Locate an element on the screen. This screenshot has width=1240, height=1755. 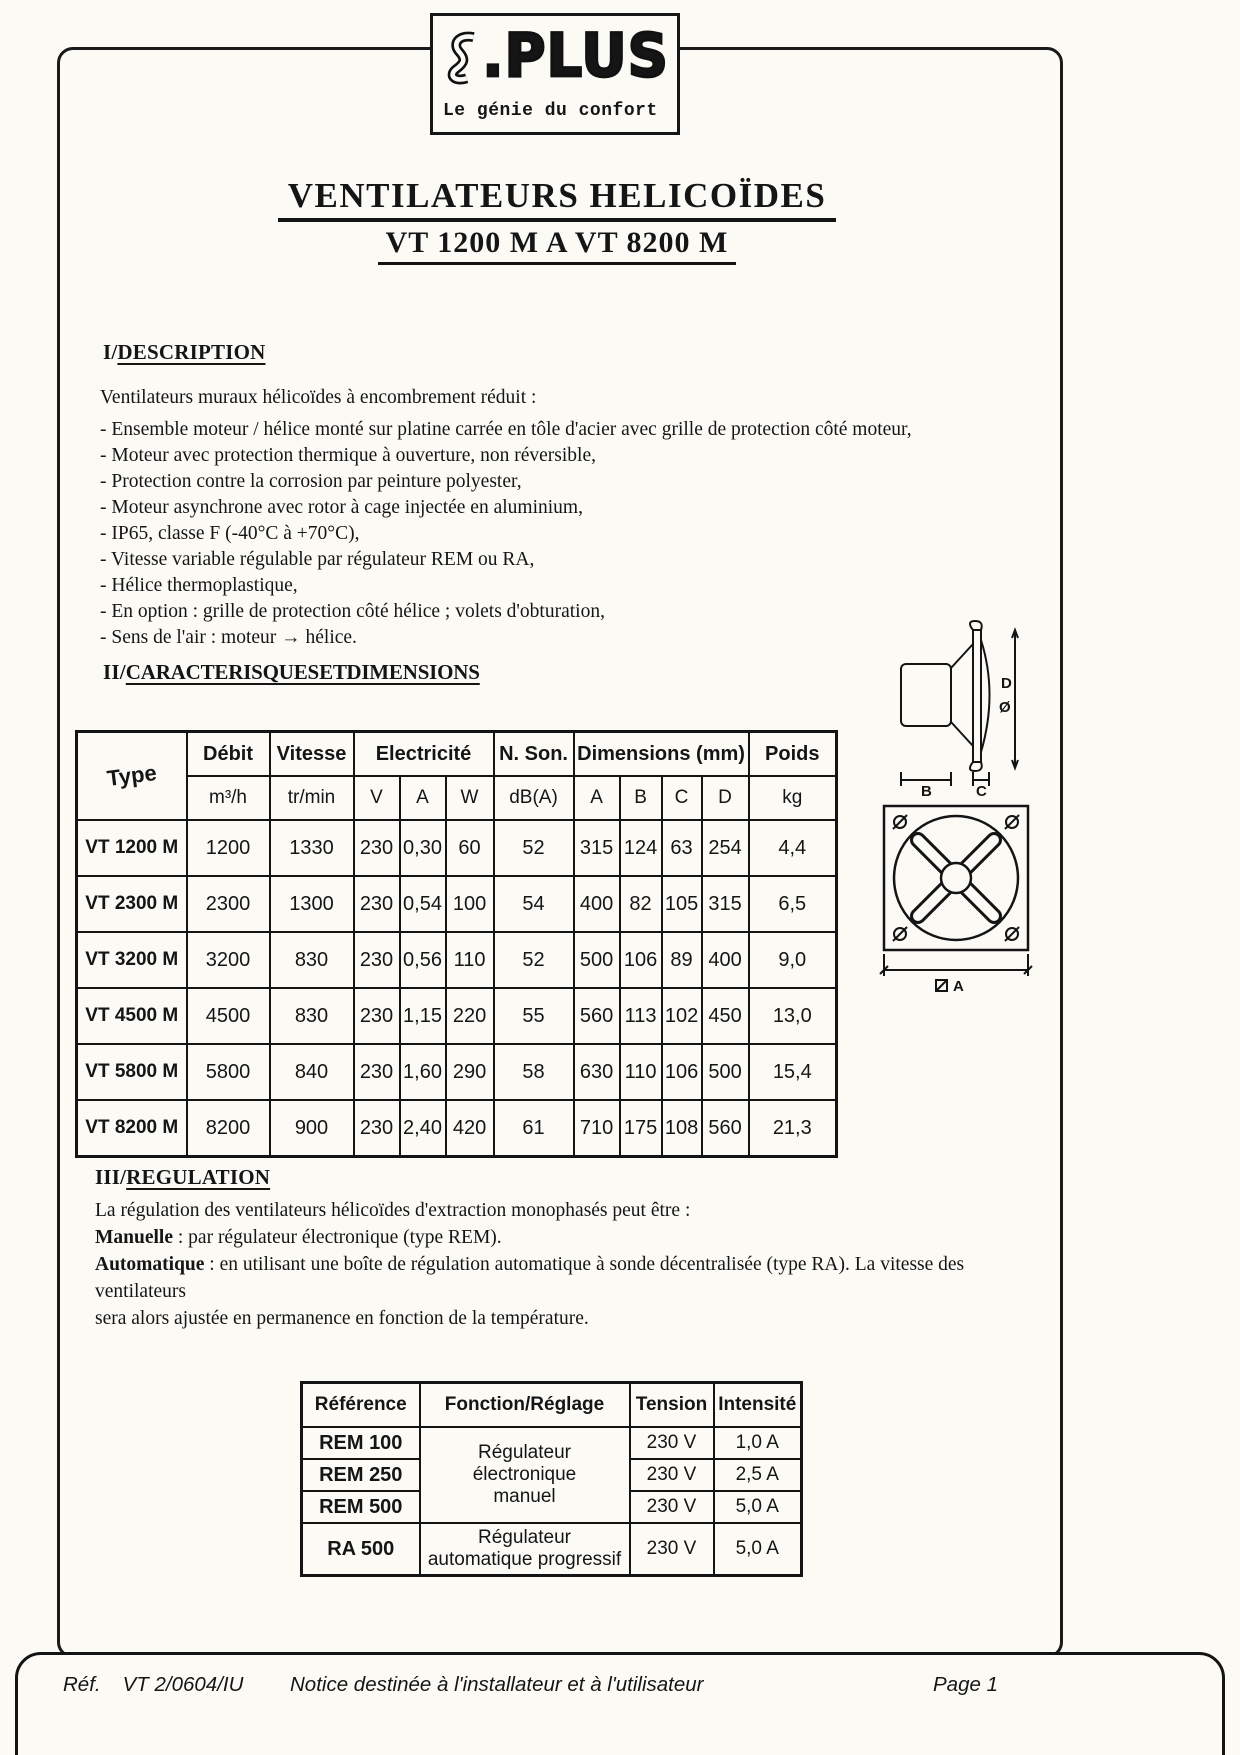
spec-cell: 3200 is located at coordinates (228, 960).